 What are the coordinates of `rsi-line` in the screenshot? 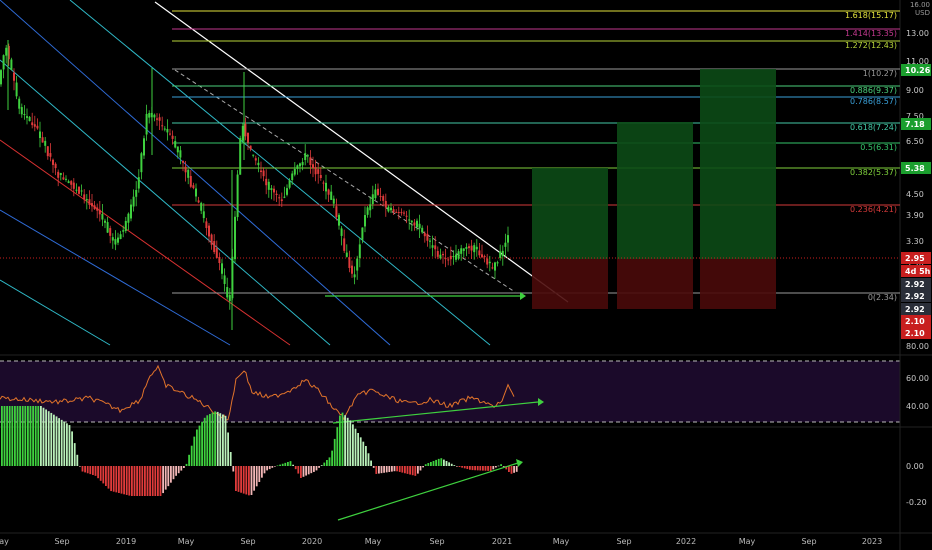 It's located at (257, 392).